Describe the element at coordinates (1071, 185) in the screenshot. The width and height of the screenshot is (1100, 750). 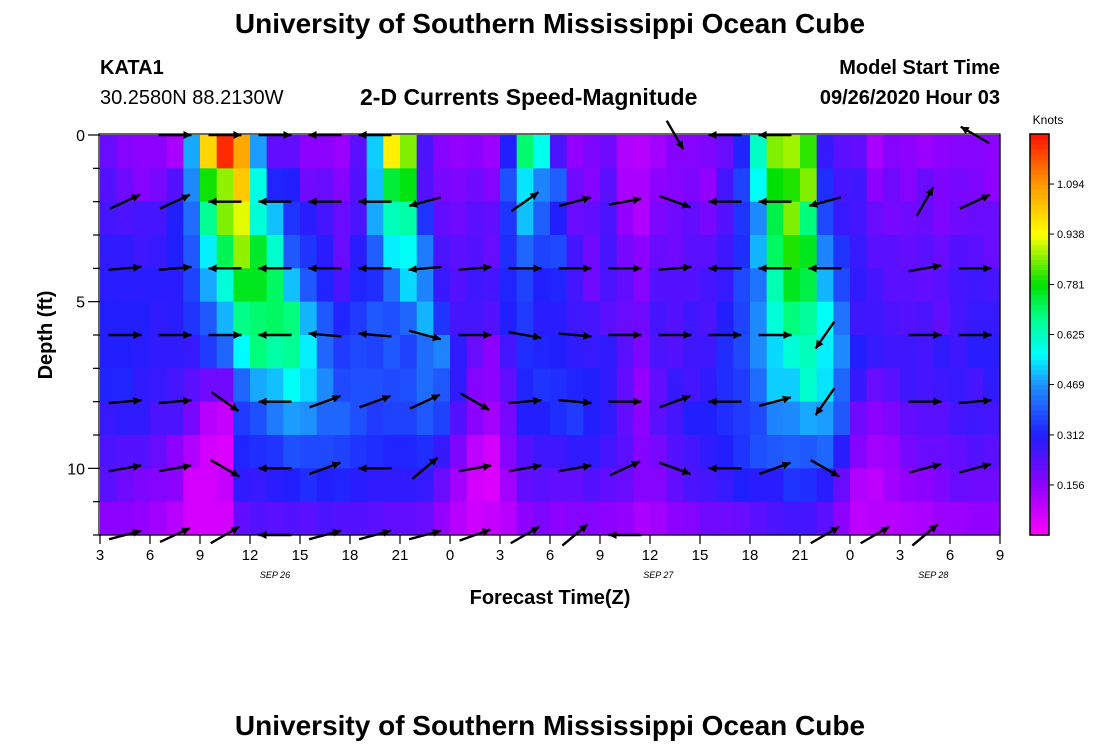
I see `colorbar-tick-label: 1.094` at that location.